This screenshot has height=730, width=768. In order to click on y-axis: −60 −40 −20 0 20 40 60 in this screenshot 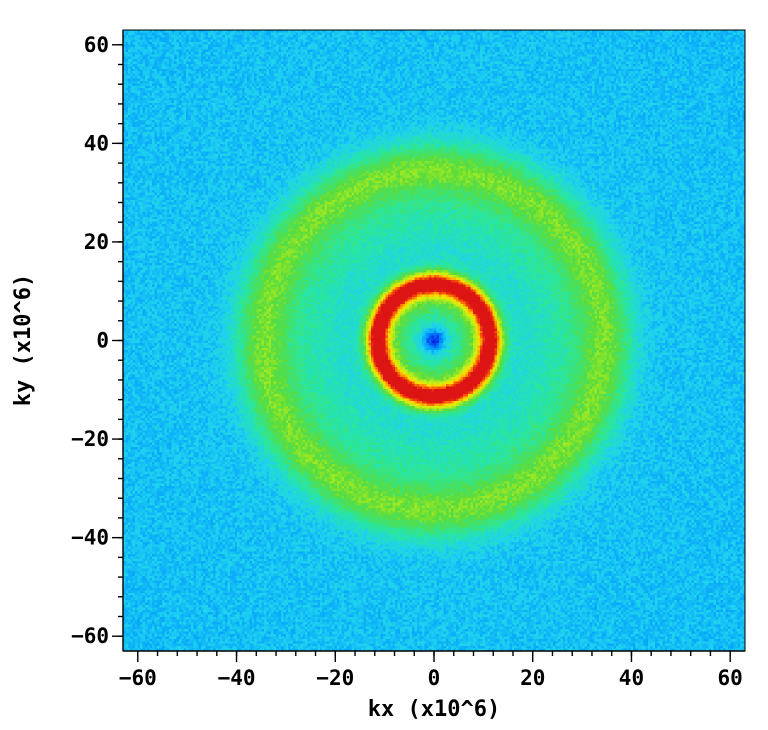, I will do `click(97, 340)`.